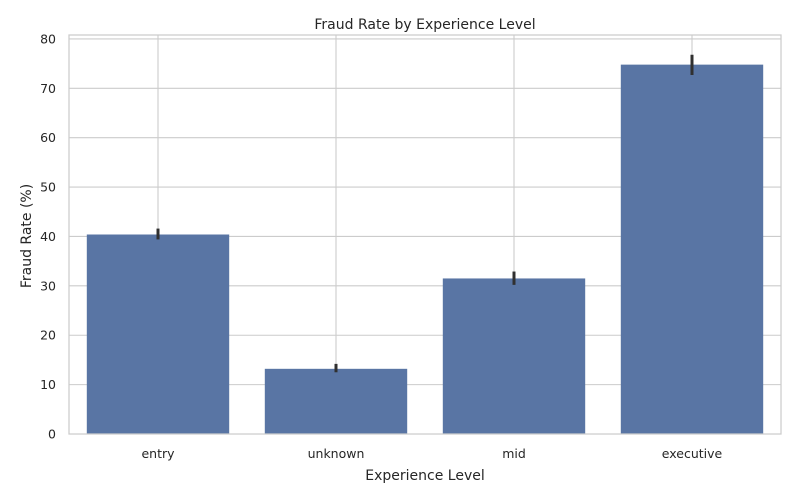 The width and height of the screenshot is (800, 500). I want to click on y-axis-label: Fraud Rate (%), so click(27, 236).